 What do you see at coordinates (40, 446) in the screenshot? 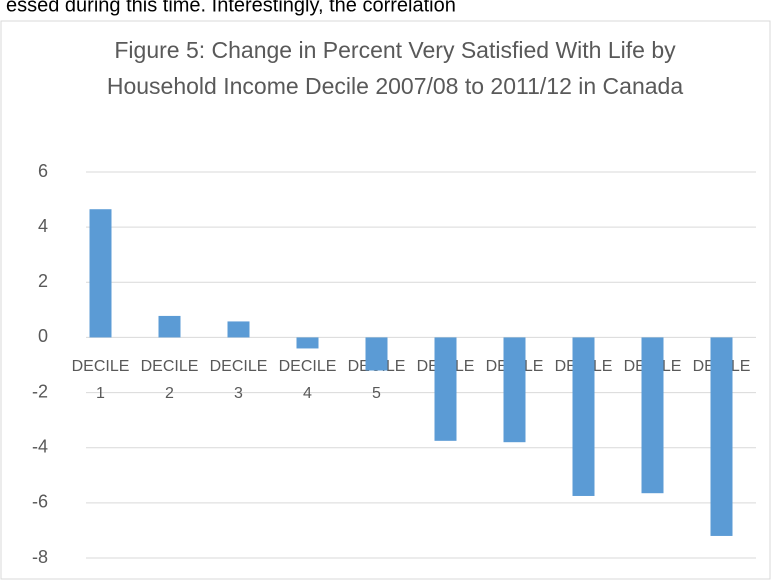
I see `y-tick-label: -4` at bounding box center [40, 446].